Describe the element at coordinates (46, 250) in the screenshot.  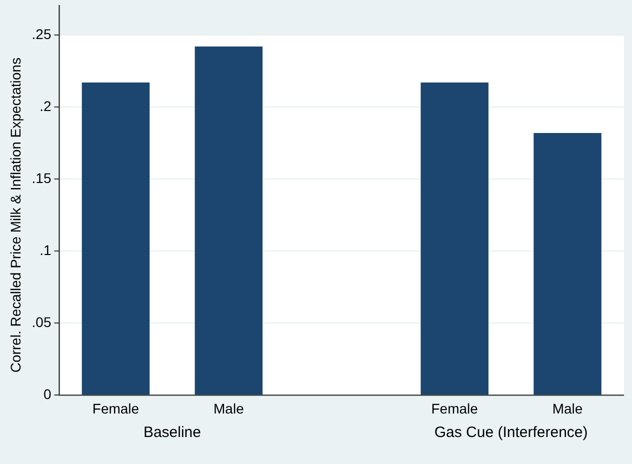
I see `y-tick-label: .1` at that location.